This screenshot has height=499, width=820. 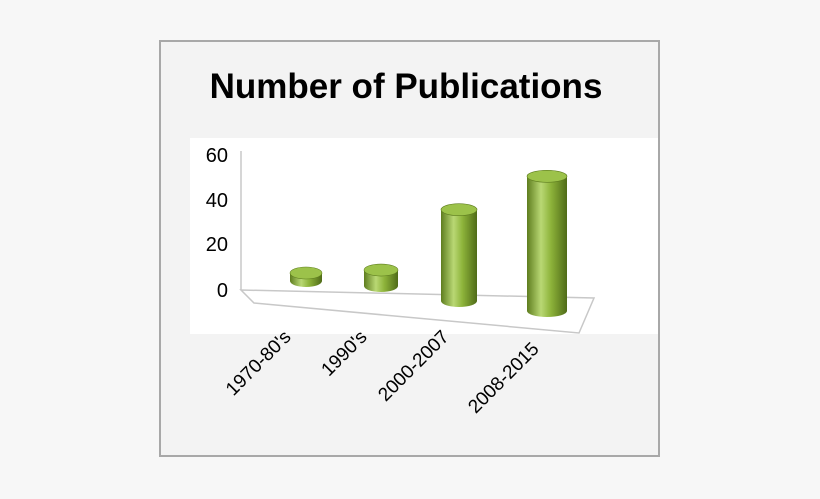 I want to click on bar-top-1970-80s, so click(x=306, y=273).